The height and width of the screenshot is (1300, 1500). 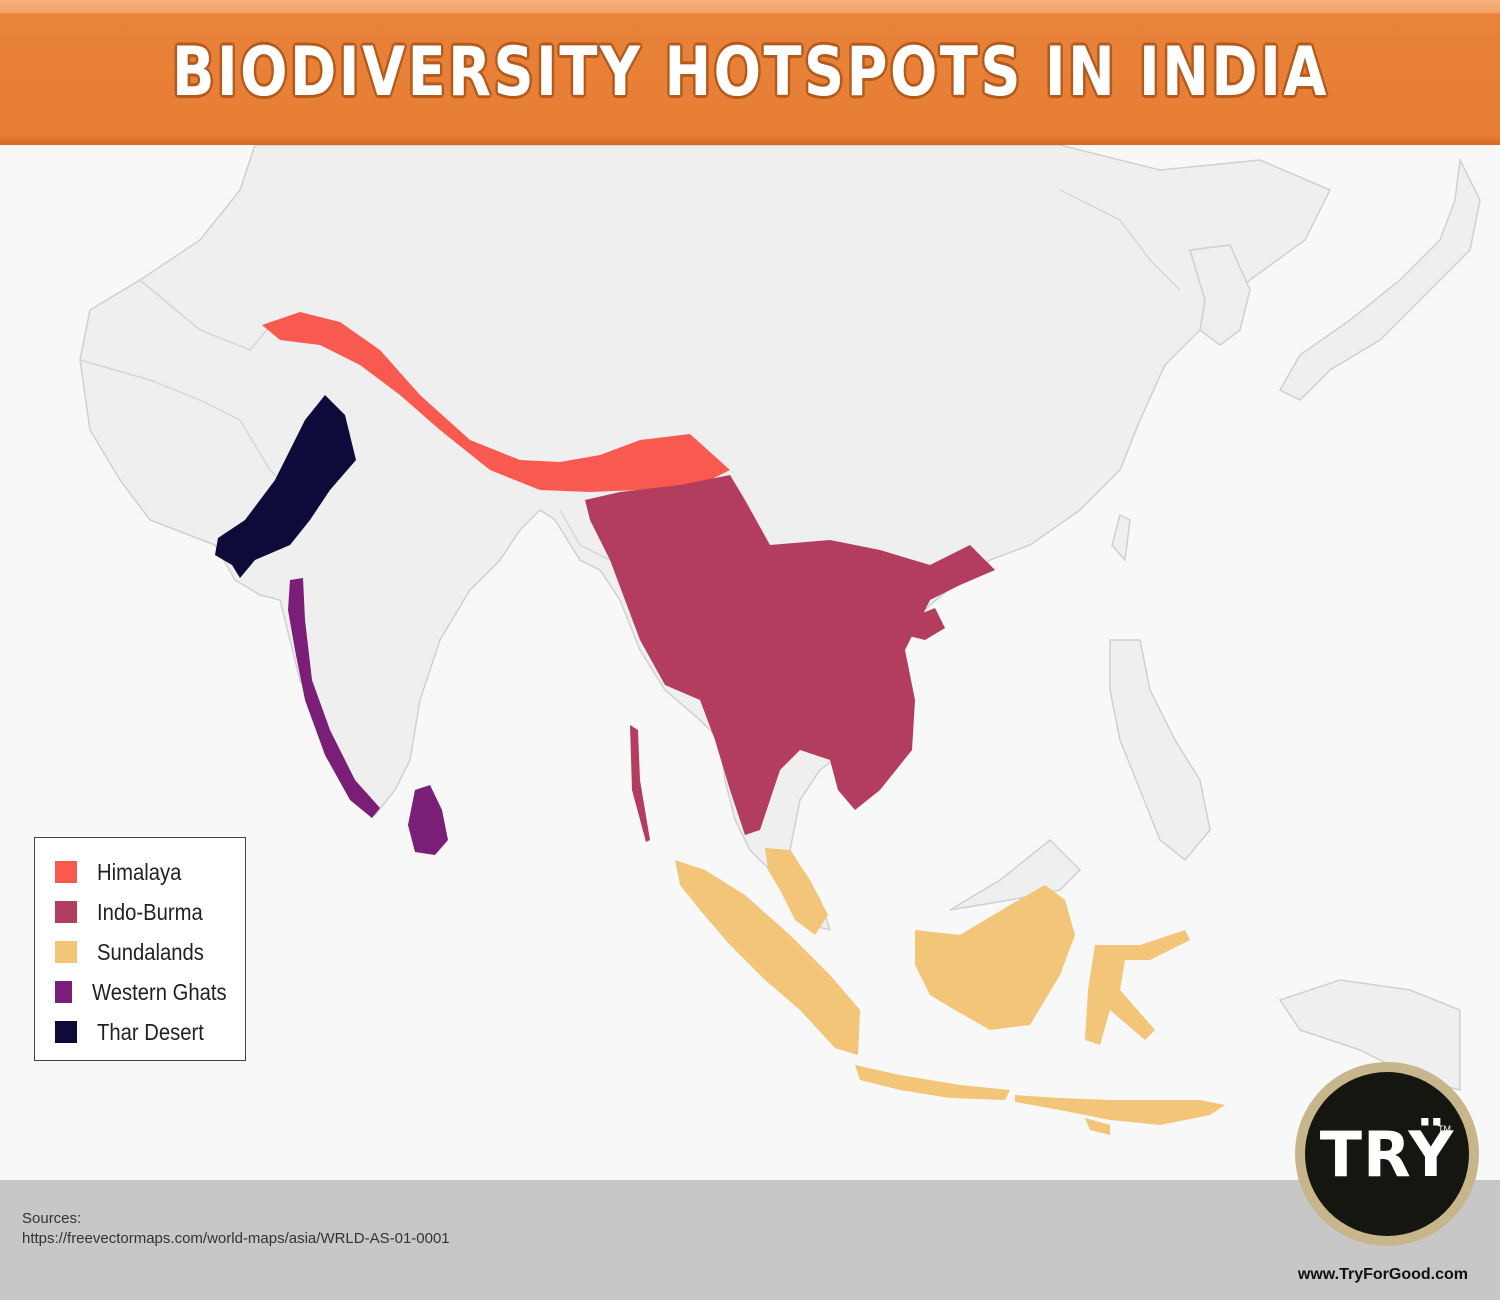 What do you see at coordinates (139, 871) in the screenshot?
I see `legend-label: Himalaya` at bounding box center [139, 871].